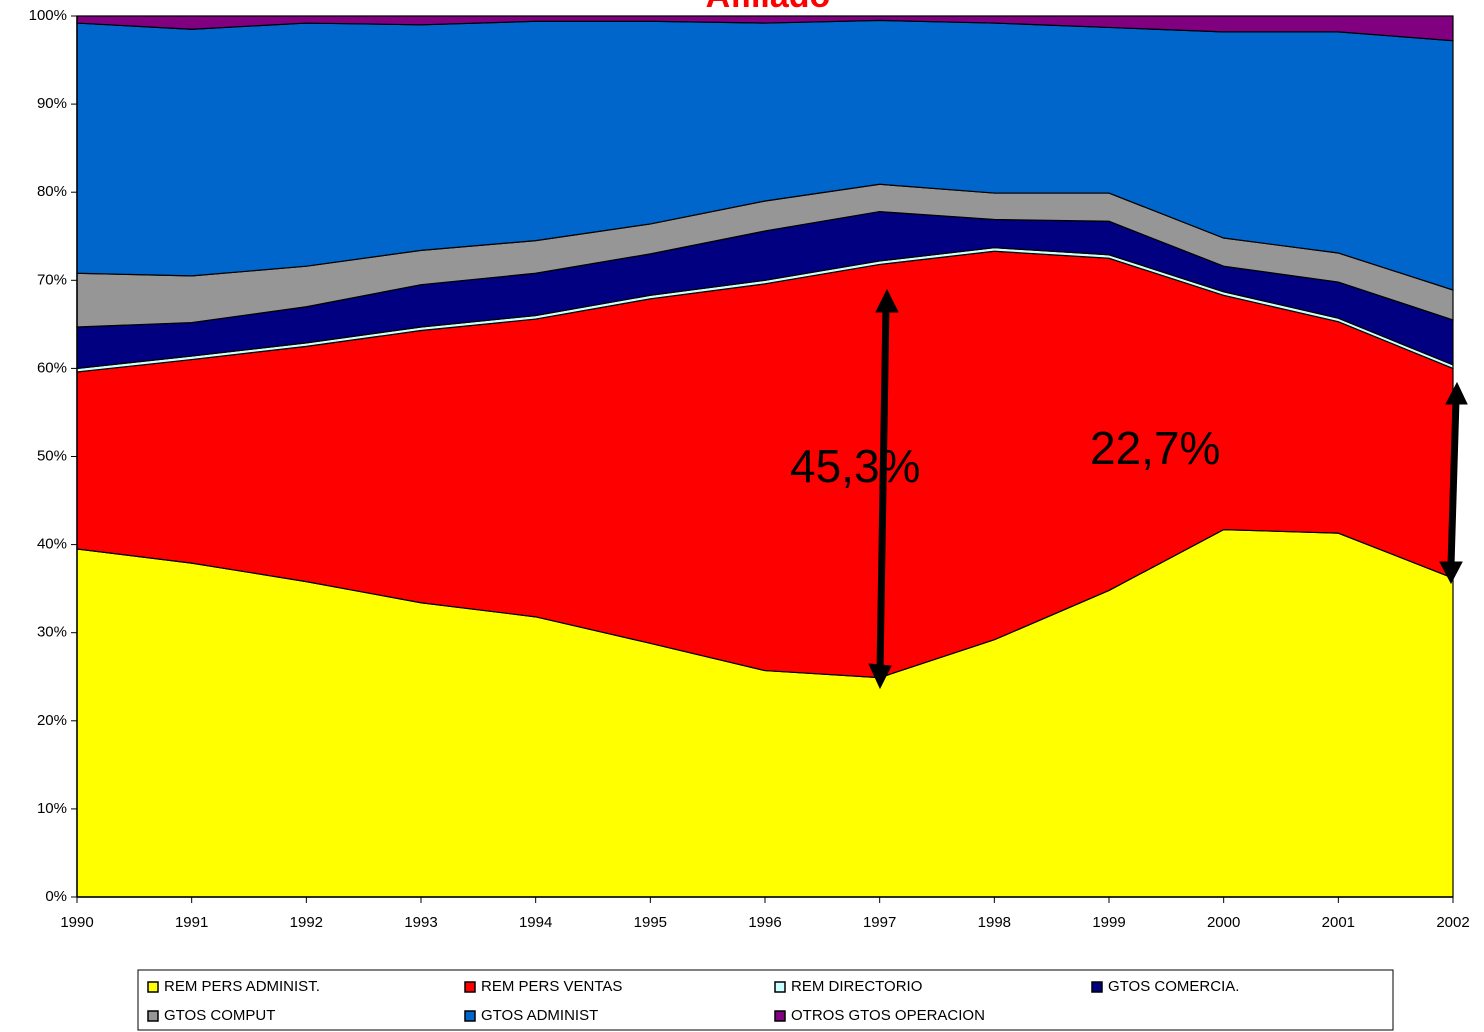 This screenshot has height=1032, width=1484. Describe the element at coordinates (1108, 922) in the screenshot. I see `x-tick-label: 1999` at that location.